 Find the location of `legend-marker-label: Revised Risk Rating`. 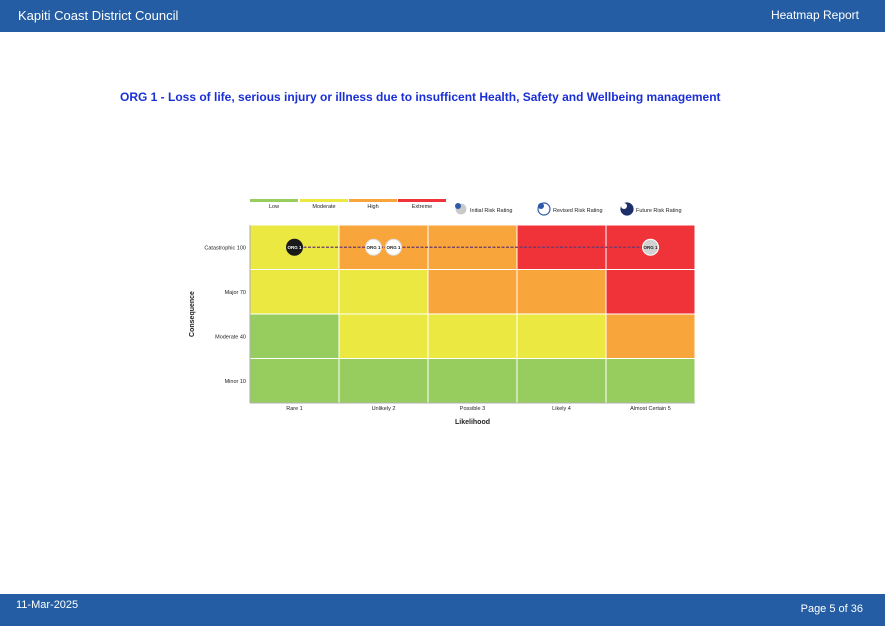

legend-marker-label: Revised Risk Rating is located at coordinates (578, 211).